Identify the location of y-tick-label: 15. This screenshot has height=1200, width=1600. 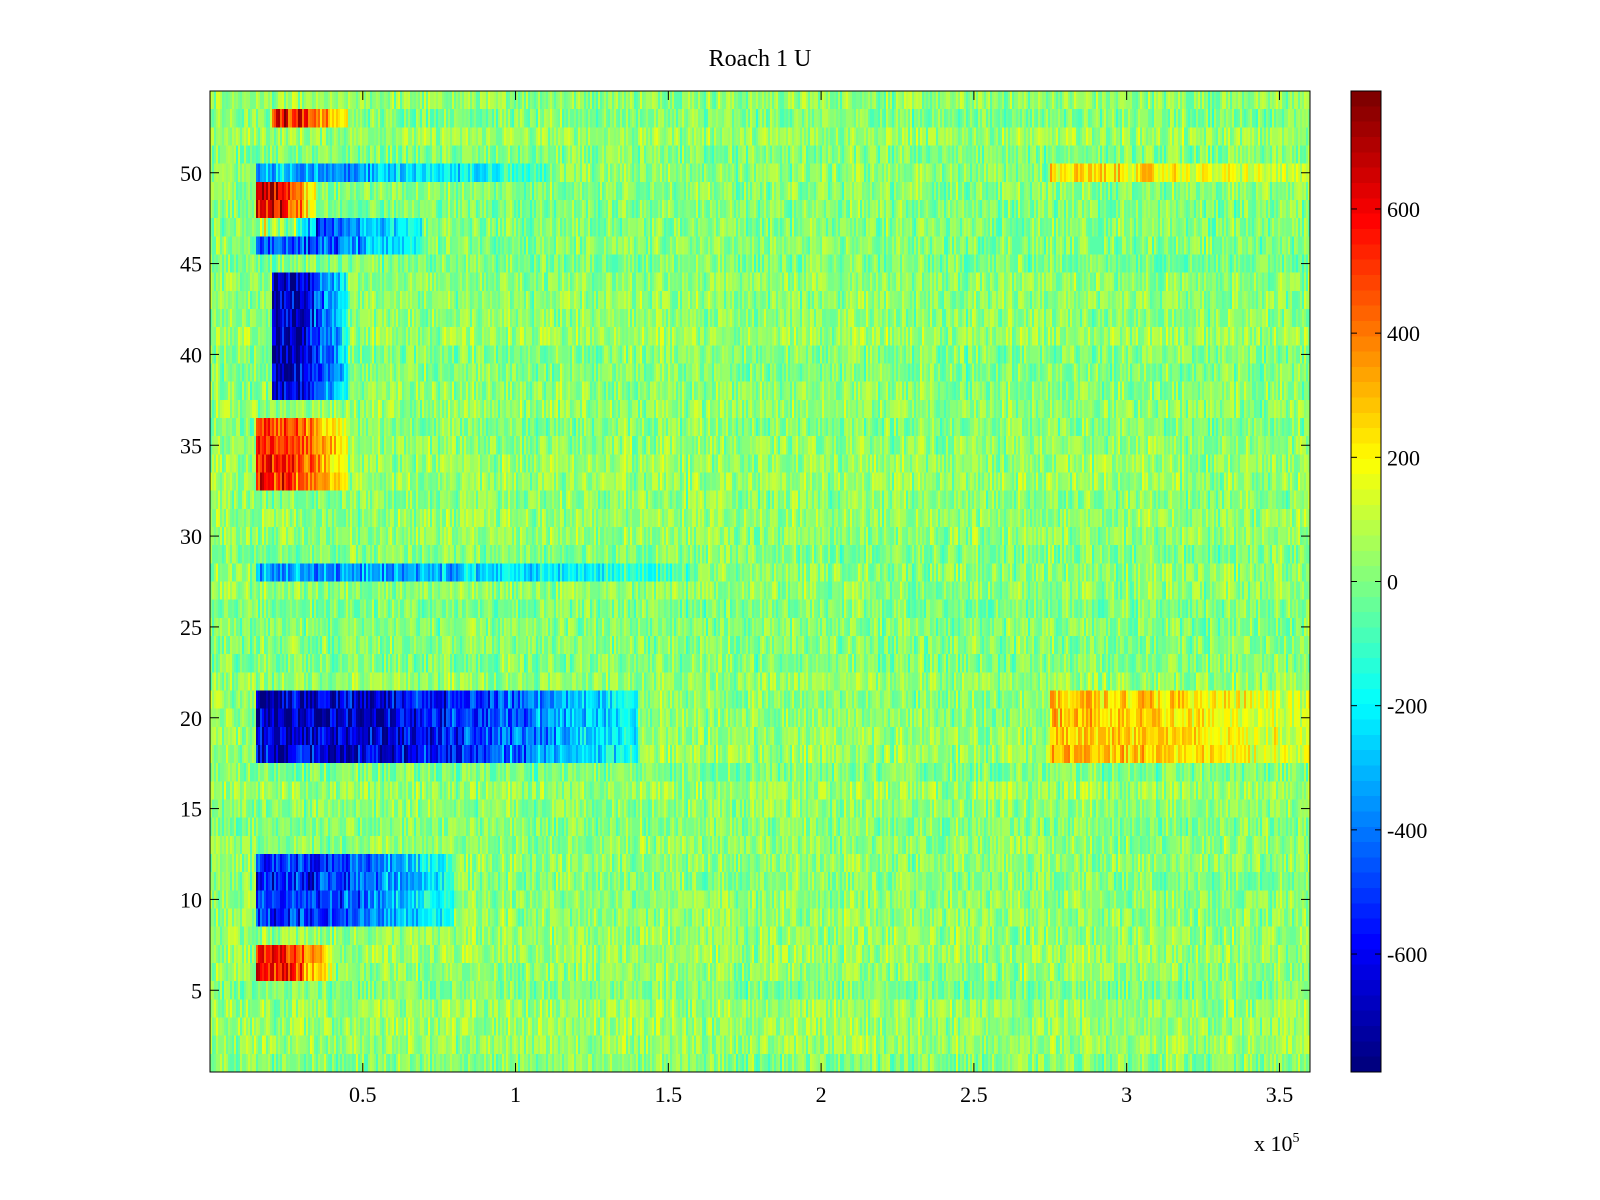
(191, 809).